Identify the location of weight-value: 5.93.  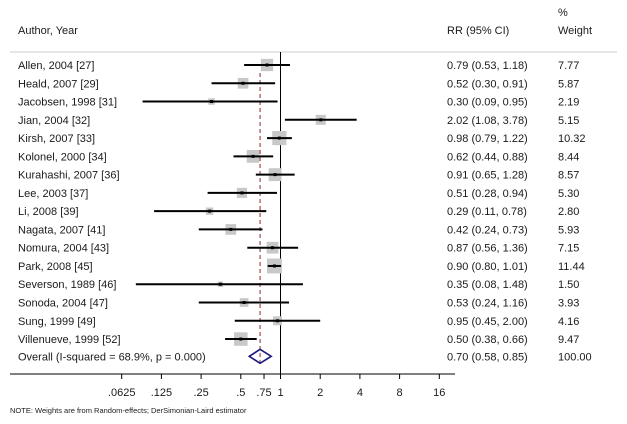
(568, 230).